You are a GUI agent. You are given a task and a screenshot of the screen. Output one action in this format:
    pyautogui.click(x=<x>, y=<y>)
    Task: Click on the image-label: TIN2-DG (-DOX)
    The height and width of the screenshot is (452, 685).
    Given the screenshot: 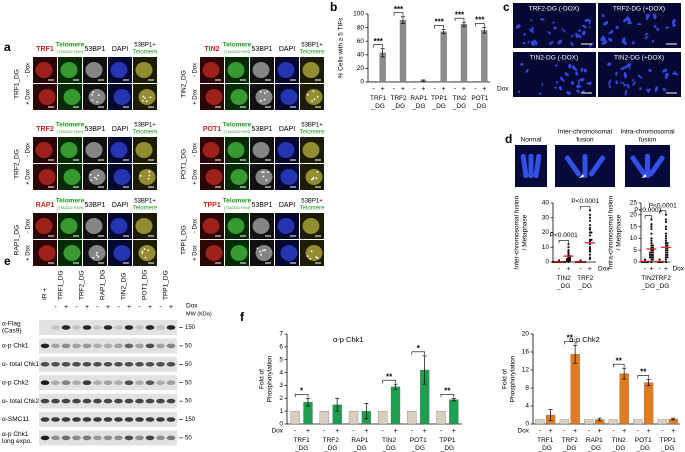 What is the action you would take?
    pyautogui.click(x=554, y=58)
    